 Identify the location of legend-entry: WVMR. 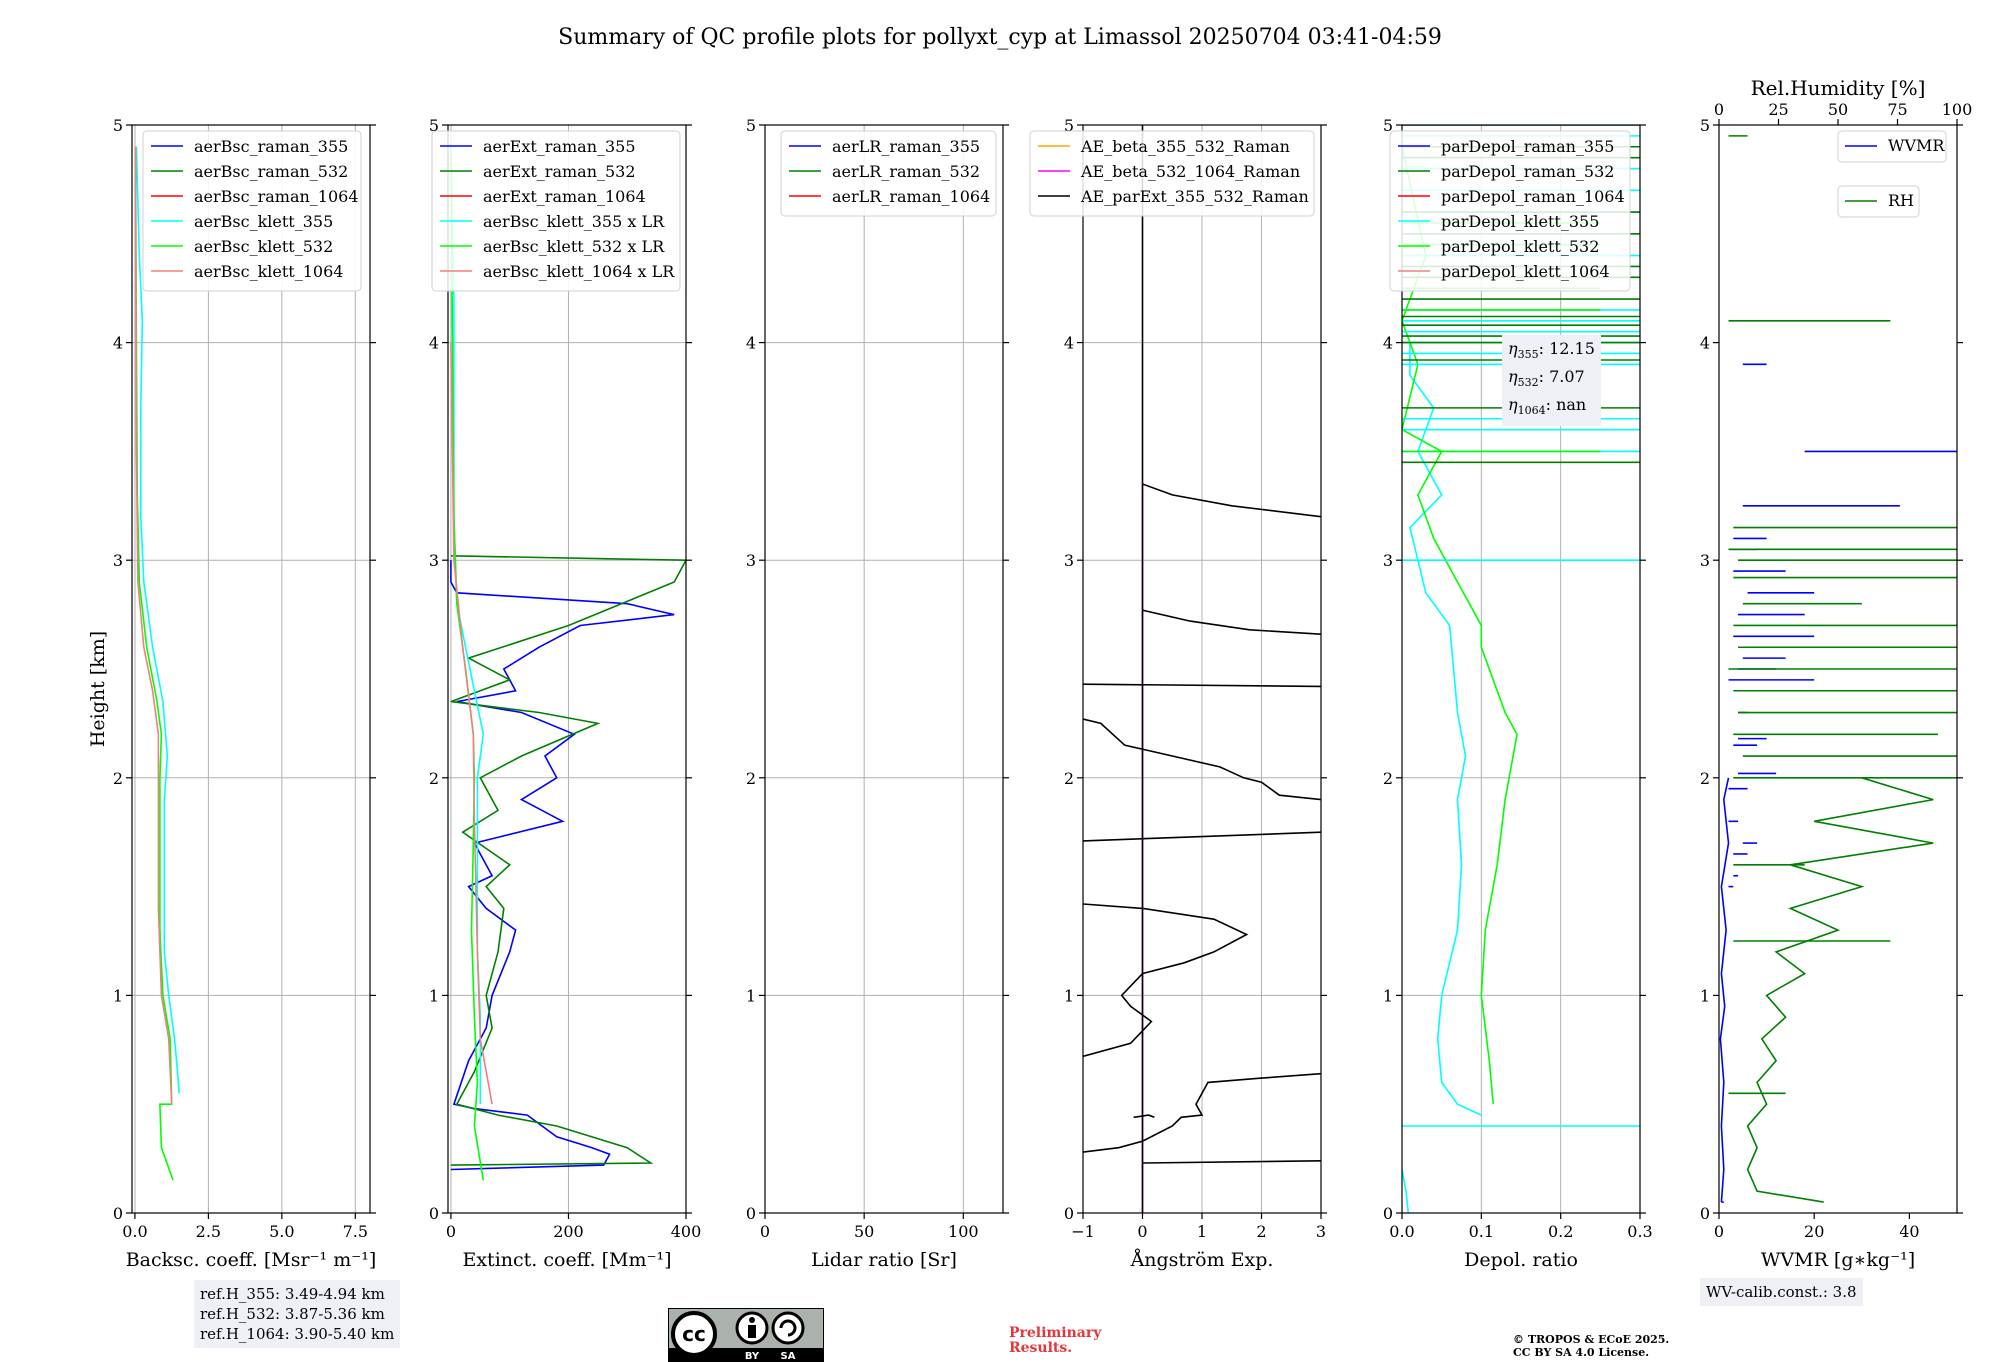
(1916, 145).